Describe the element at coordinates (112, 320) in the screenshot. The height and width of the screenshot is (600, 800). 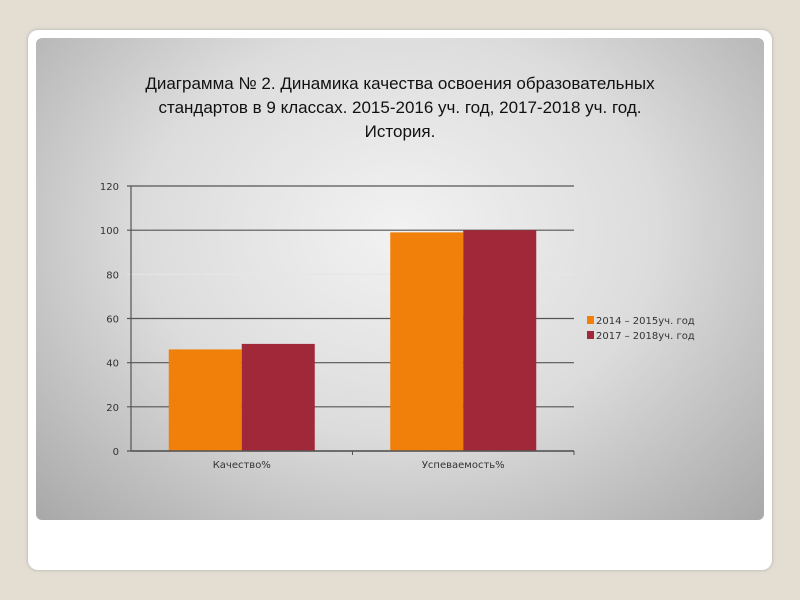
I see `y-tick-label: 60` at that location.